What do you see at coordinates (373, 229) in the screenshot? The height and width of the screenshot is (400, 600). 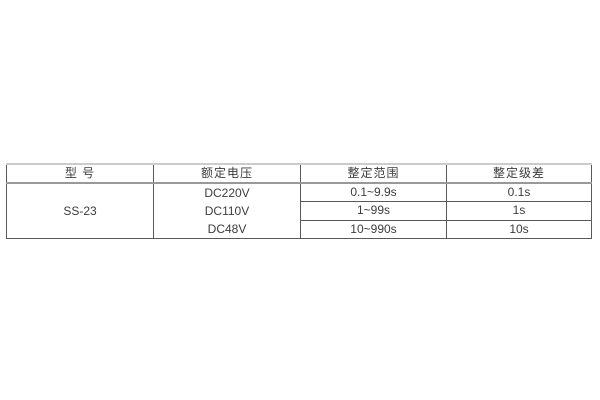 I see `cell-setting-range: 10~990s` at bounding box center [373, 229].